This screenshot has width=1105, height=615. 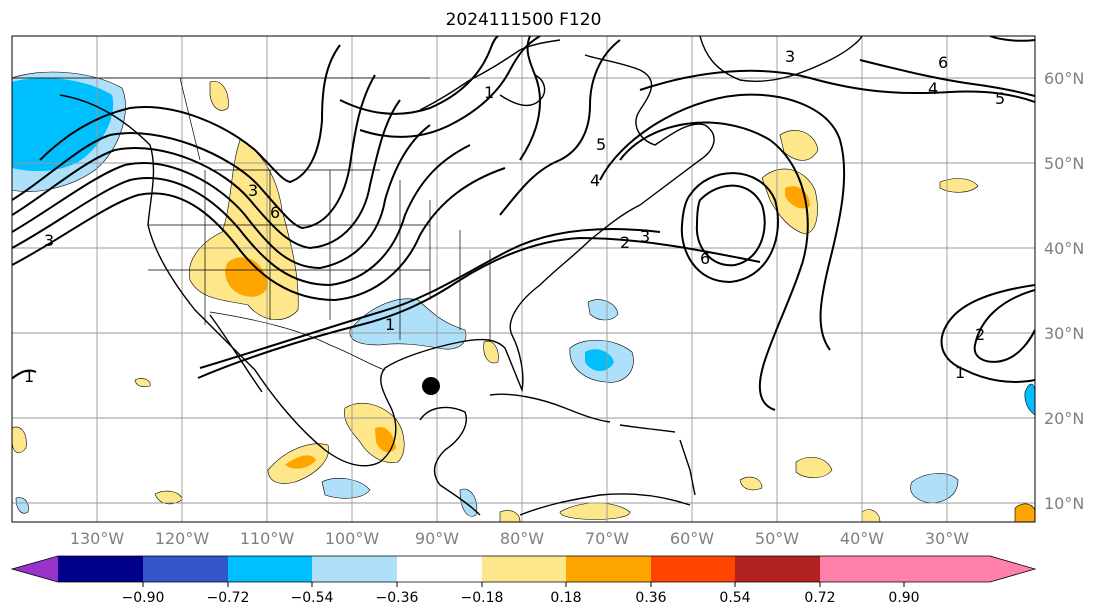 What do you see at coordinates (777, 538) in the screenshot?
I see `lon-label: 50°W` at bounding box center [777, 538].